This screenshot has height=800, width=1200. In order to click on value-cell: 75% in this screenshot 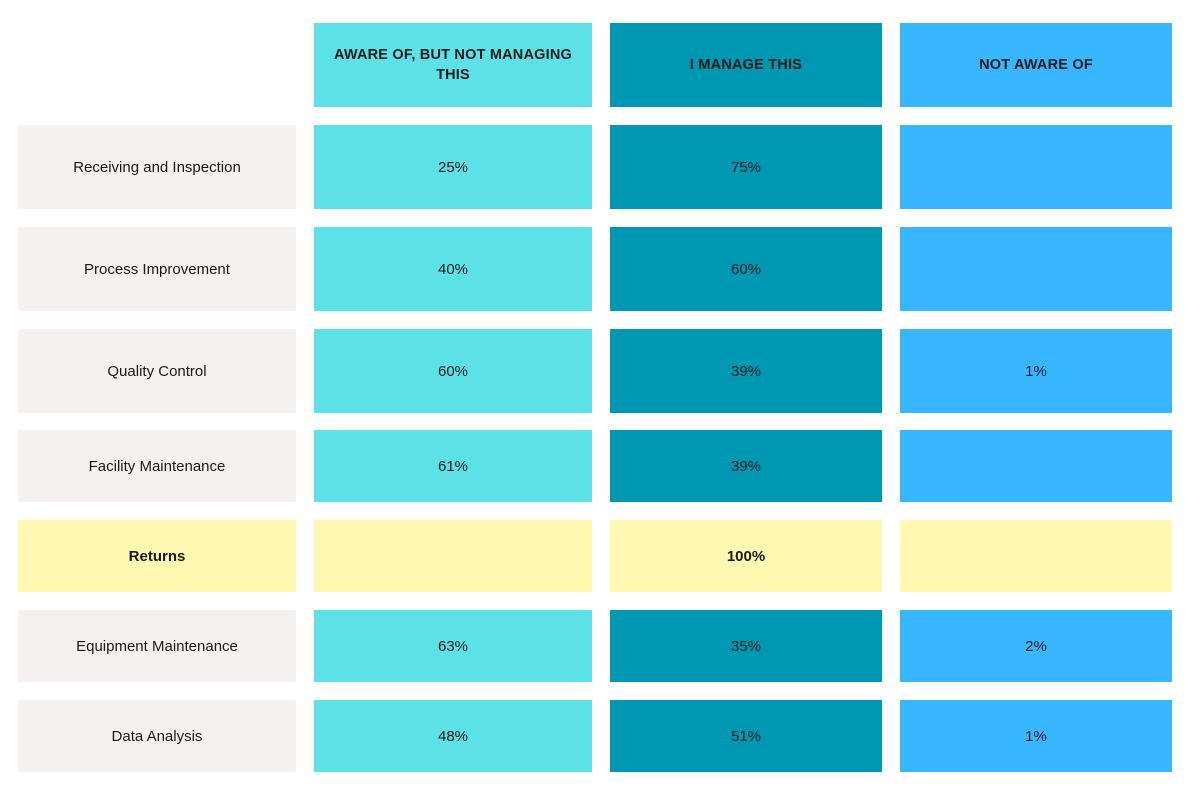, I will do `click(746, 167)`.